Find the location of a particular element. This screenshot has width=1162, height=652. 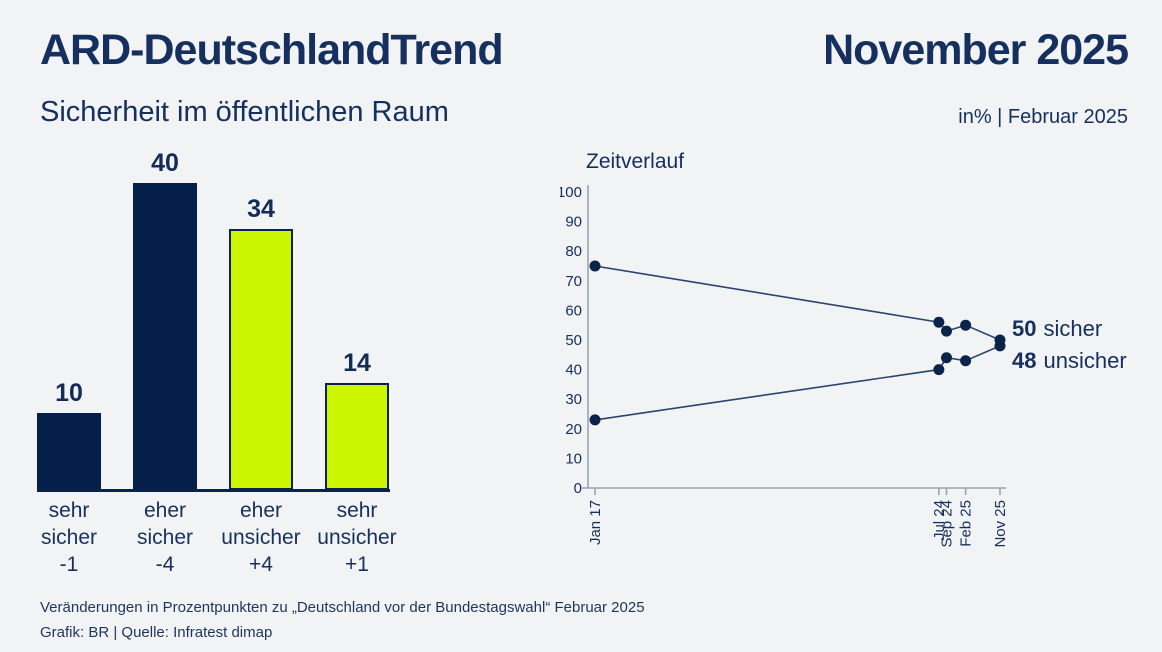

bar-eher-unsicher is located at coordinates (261, 359).